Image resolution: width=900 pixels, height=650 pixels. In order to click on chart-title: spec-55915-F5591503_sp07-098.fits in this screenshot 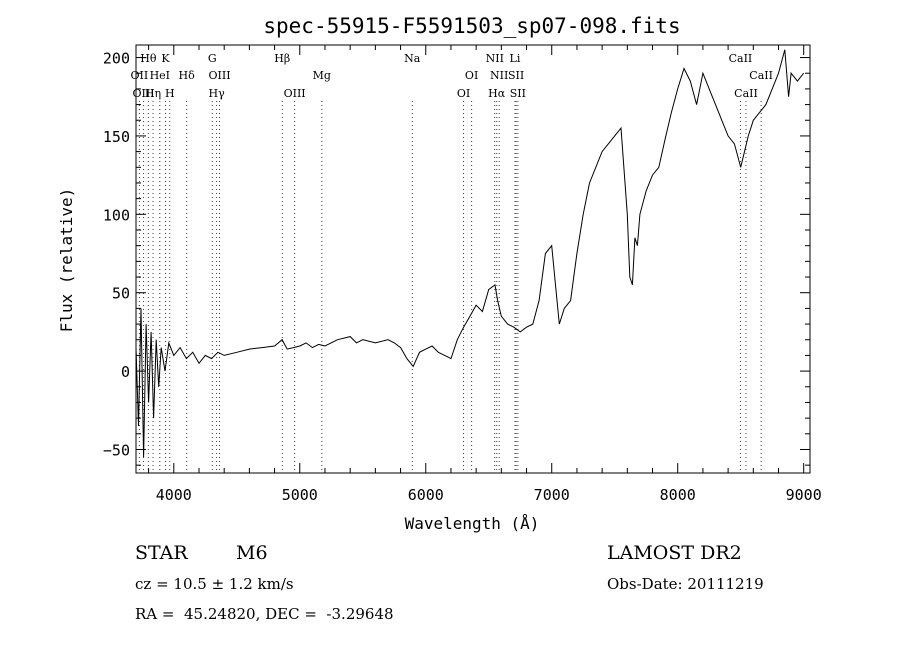, I will do `click(471, 26)`.